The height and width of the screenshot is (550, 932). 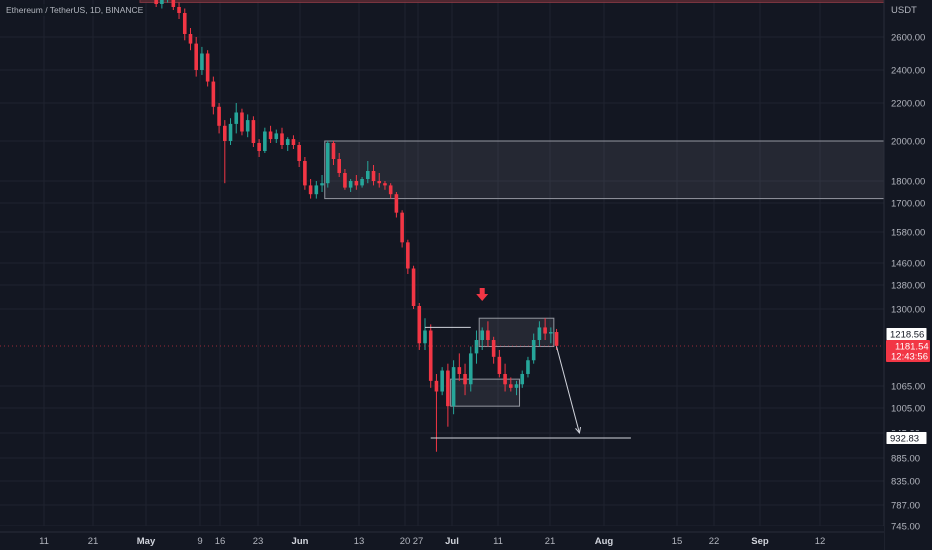 I want to click on price-tag-value: 1218.56, so click(x=907, y=335).